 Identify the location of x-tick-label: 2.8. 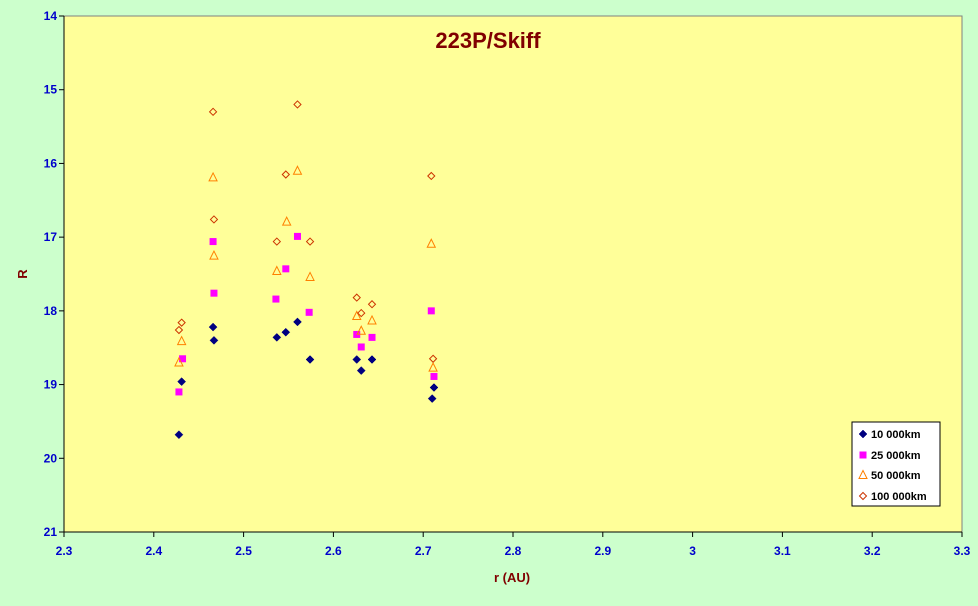
(513, 551).